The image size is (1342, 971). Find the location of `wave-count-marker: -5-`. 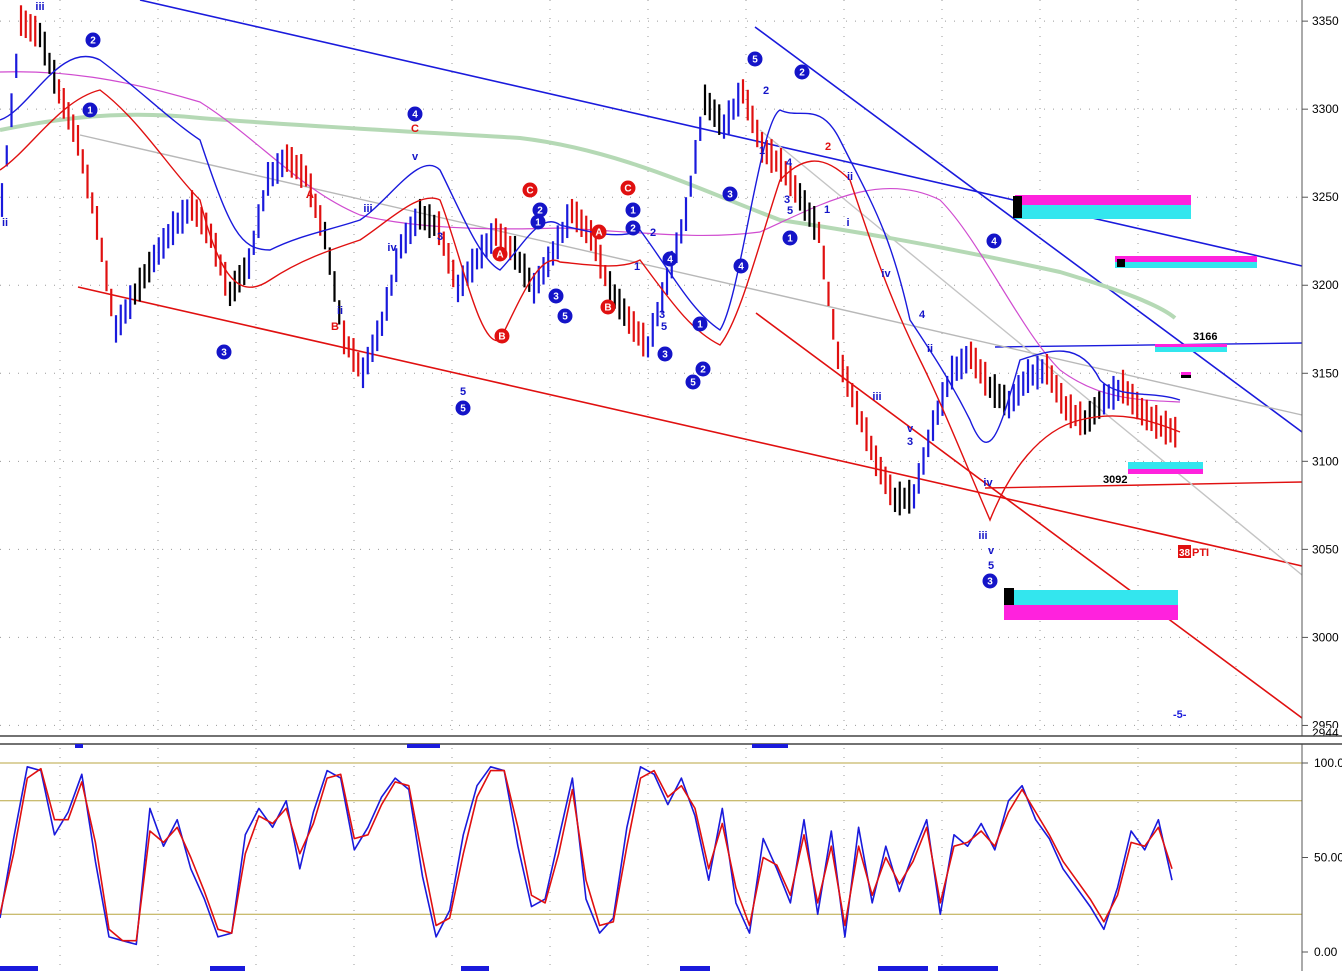

wave-count-marker: -5- is located at coordinates (1180, 715).